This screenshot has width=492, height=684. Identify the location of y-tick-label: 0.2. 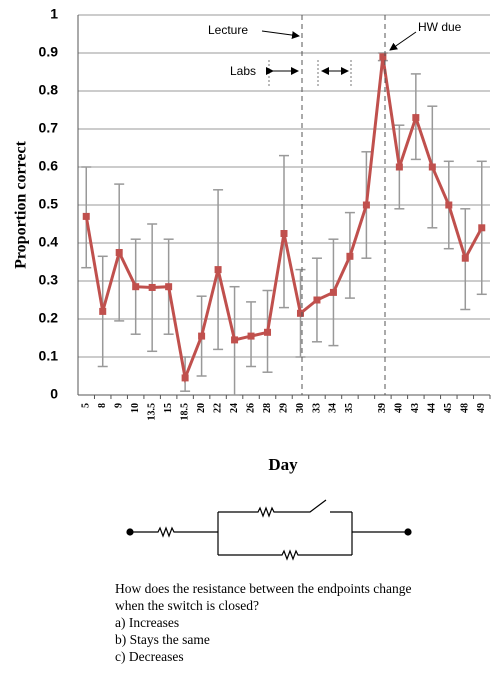
(49, 318).